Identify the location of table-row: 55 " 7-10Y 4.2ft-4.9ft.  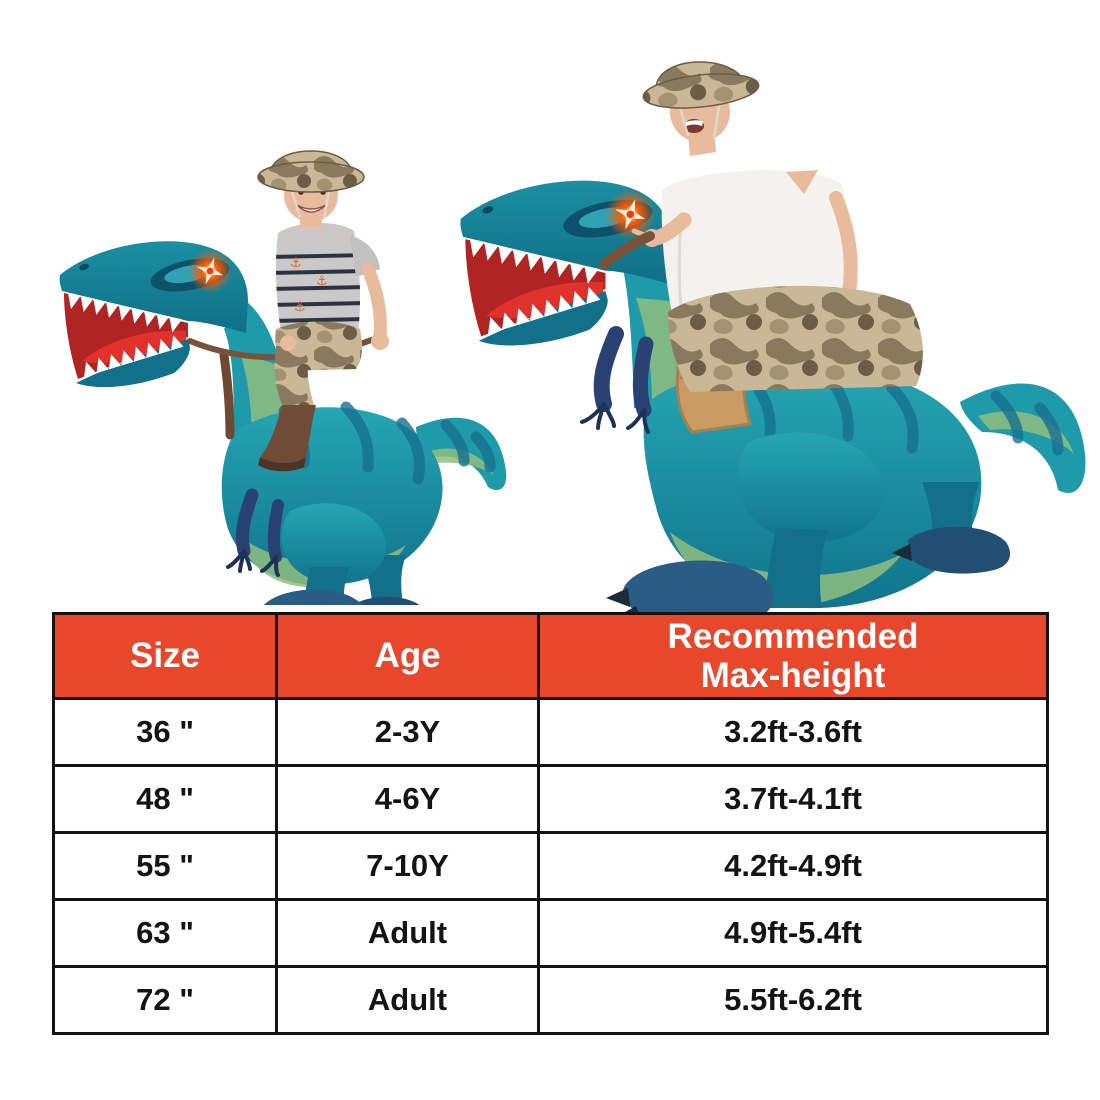
(550, 866).